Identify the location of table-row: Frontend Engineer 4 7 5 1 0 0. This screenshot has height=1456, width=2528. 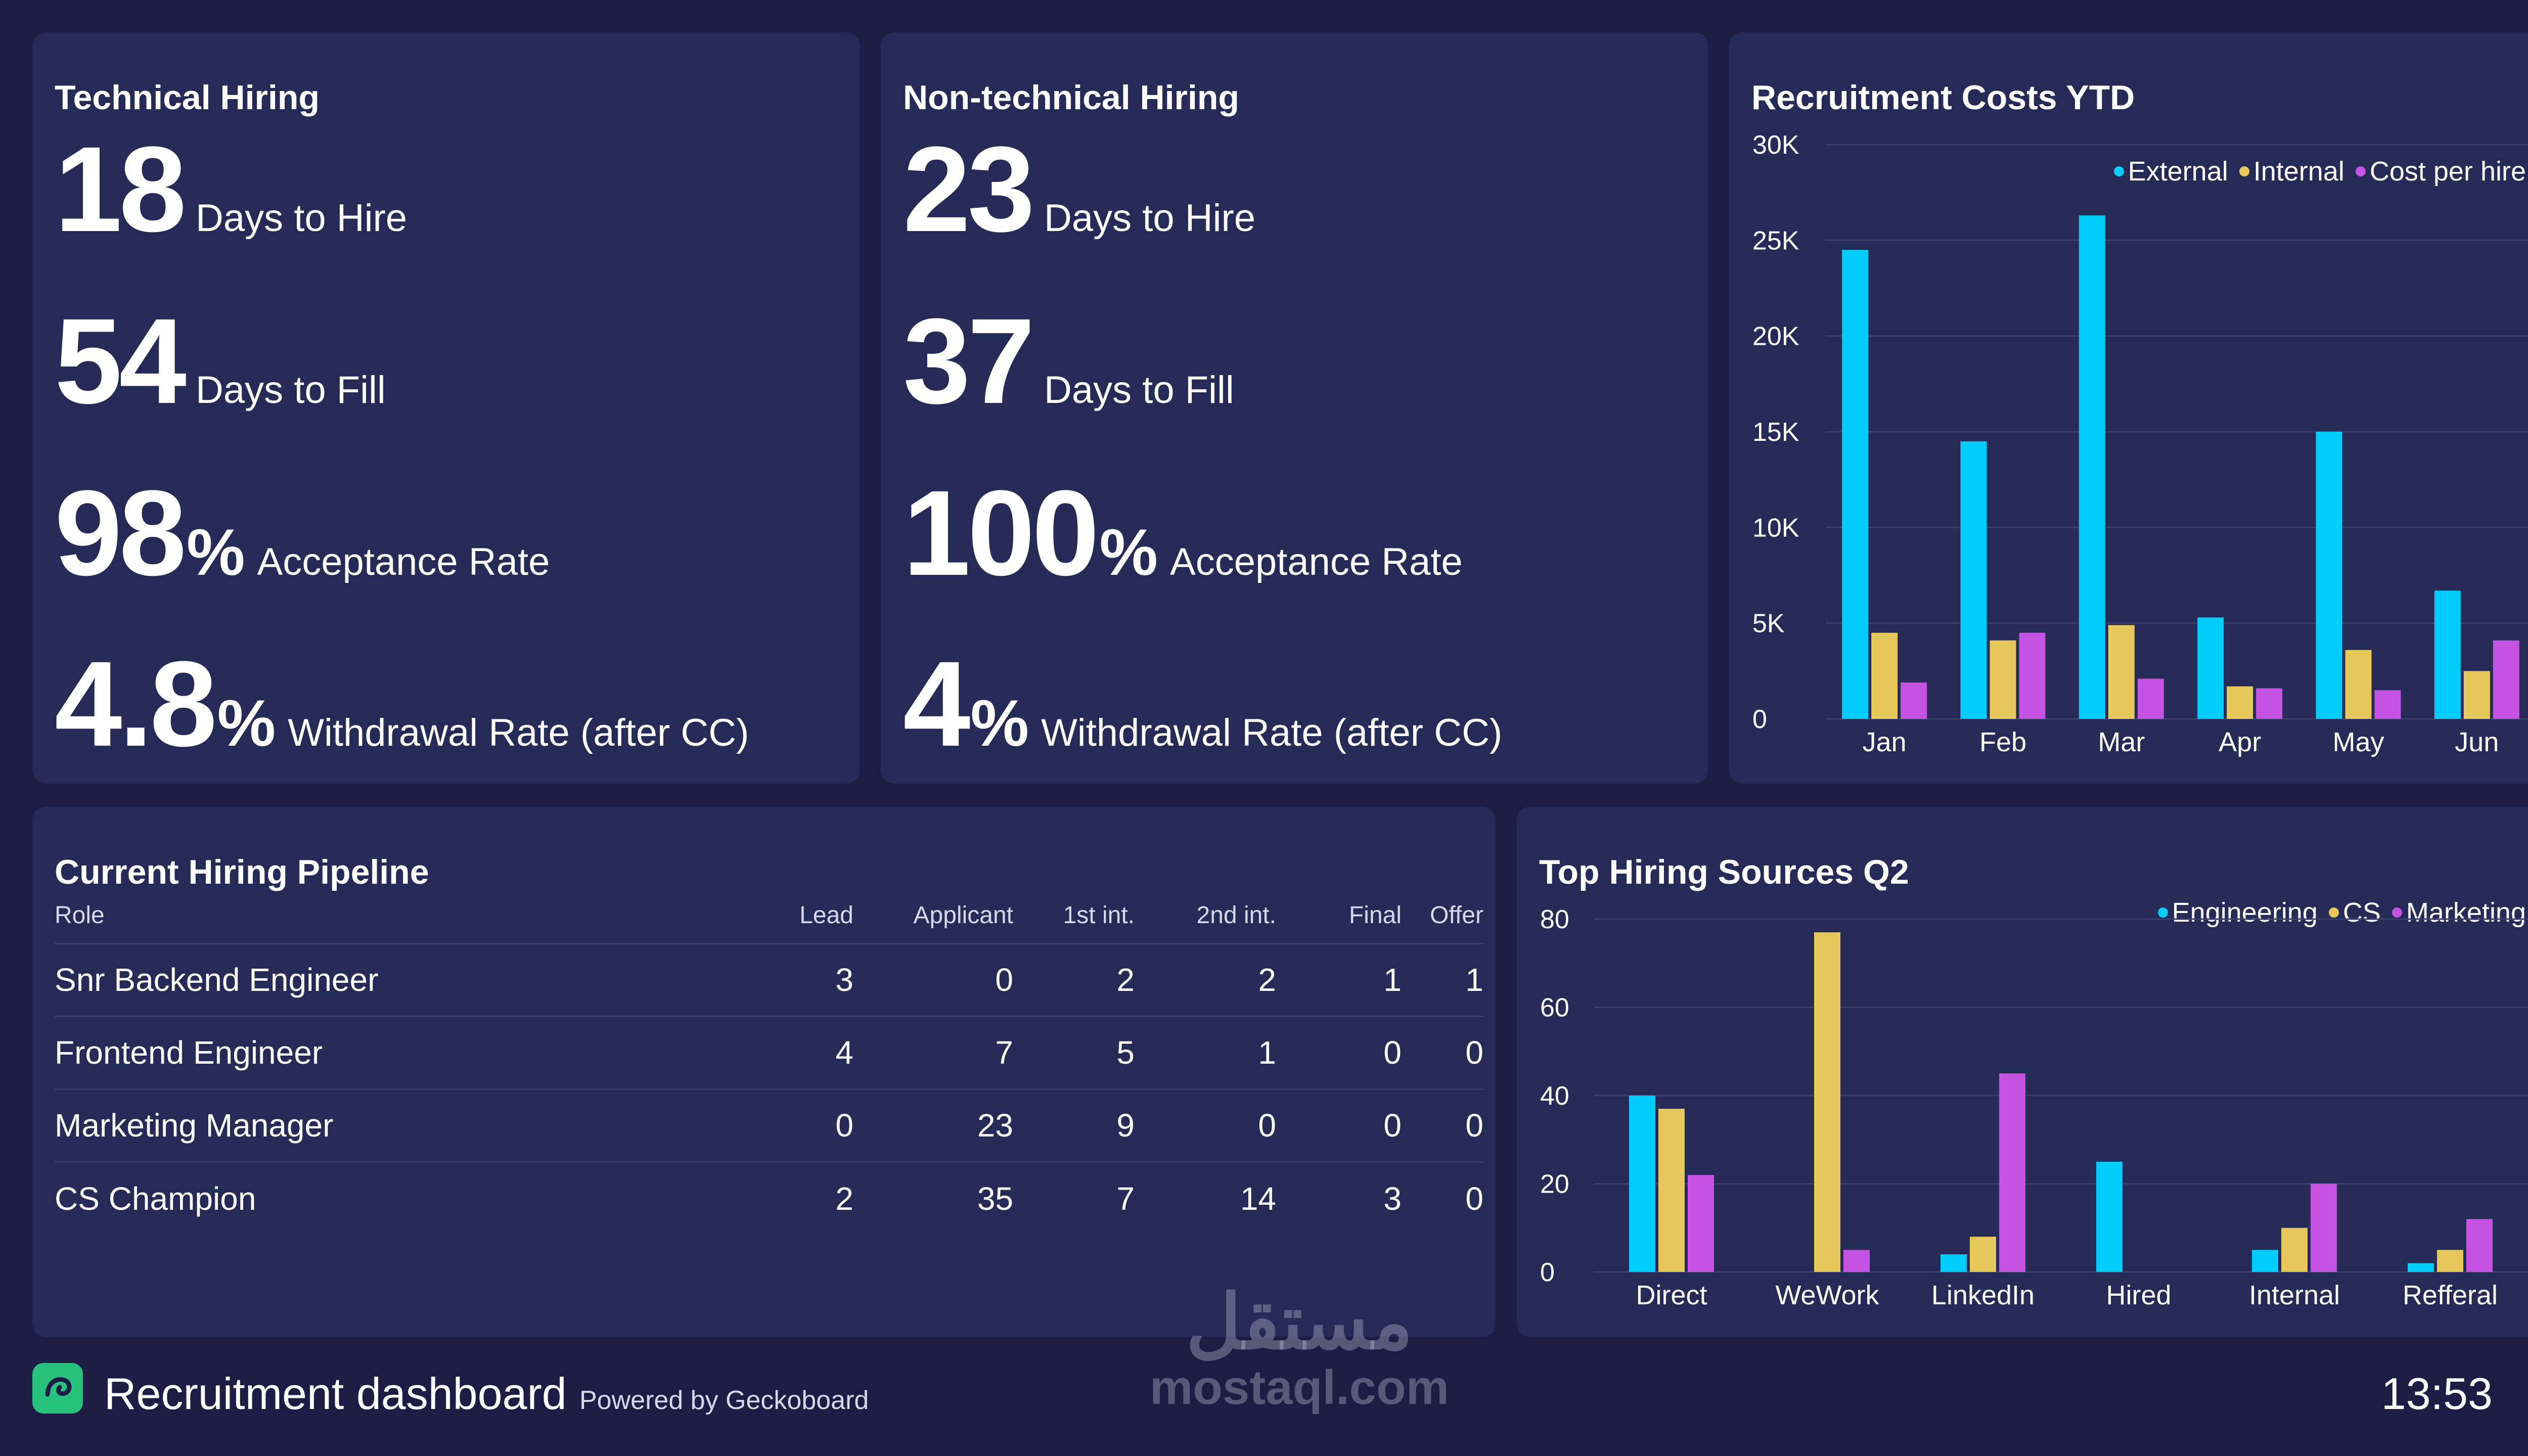
(769, 1053).